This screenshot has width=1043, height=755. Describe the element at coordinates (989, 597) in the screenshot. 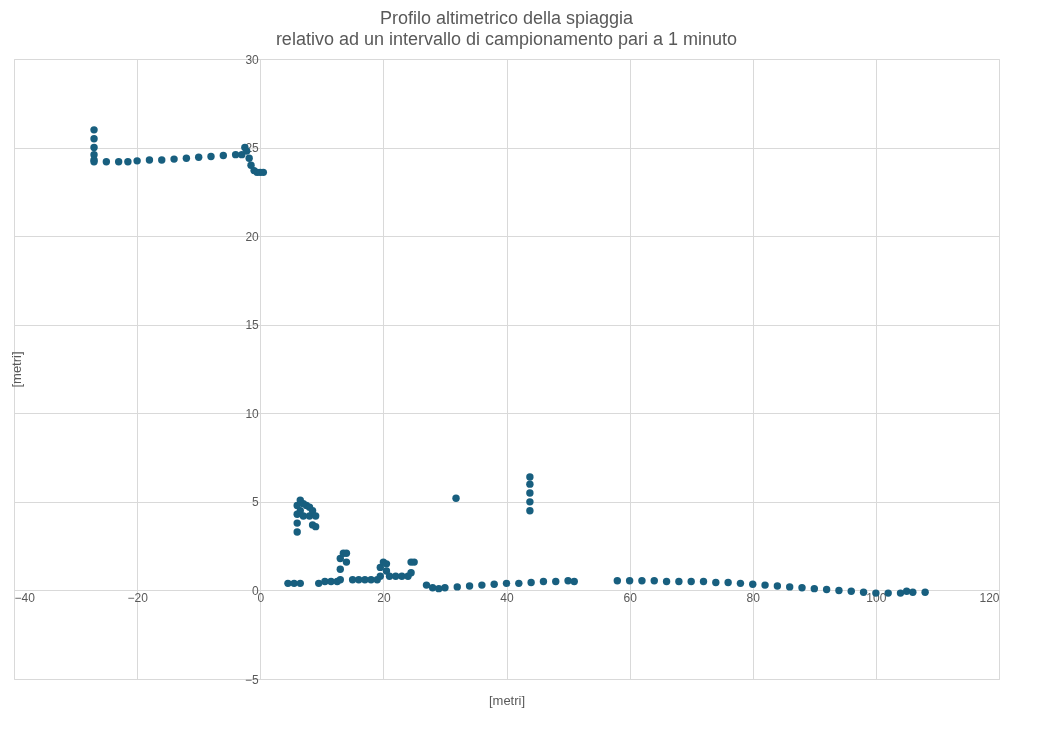

I see `x-tick-label: 120` at that location.